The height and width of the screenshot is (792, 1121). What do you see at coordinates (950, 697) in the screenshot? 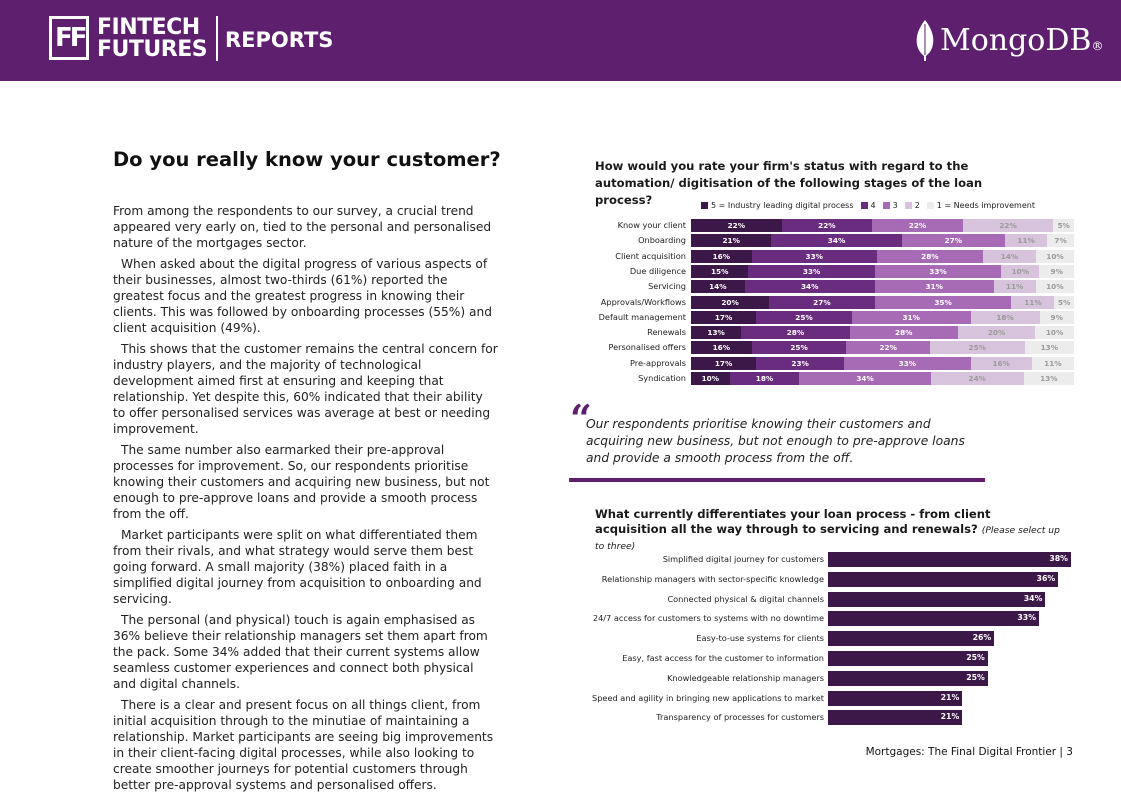
I see `bar-value-label: 21%` at bounding box center [950, 697].